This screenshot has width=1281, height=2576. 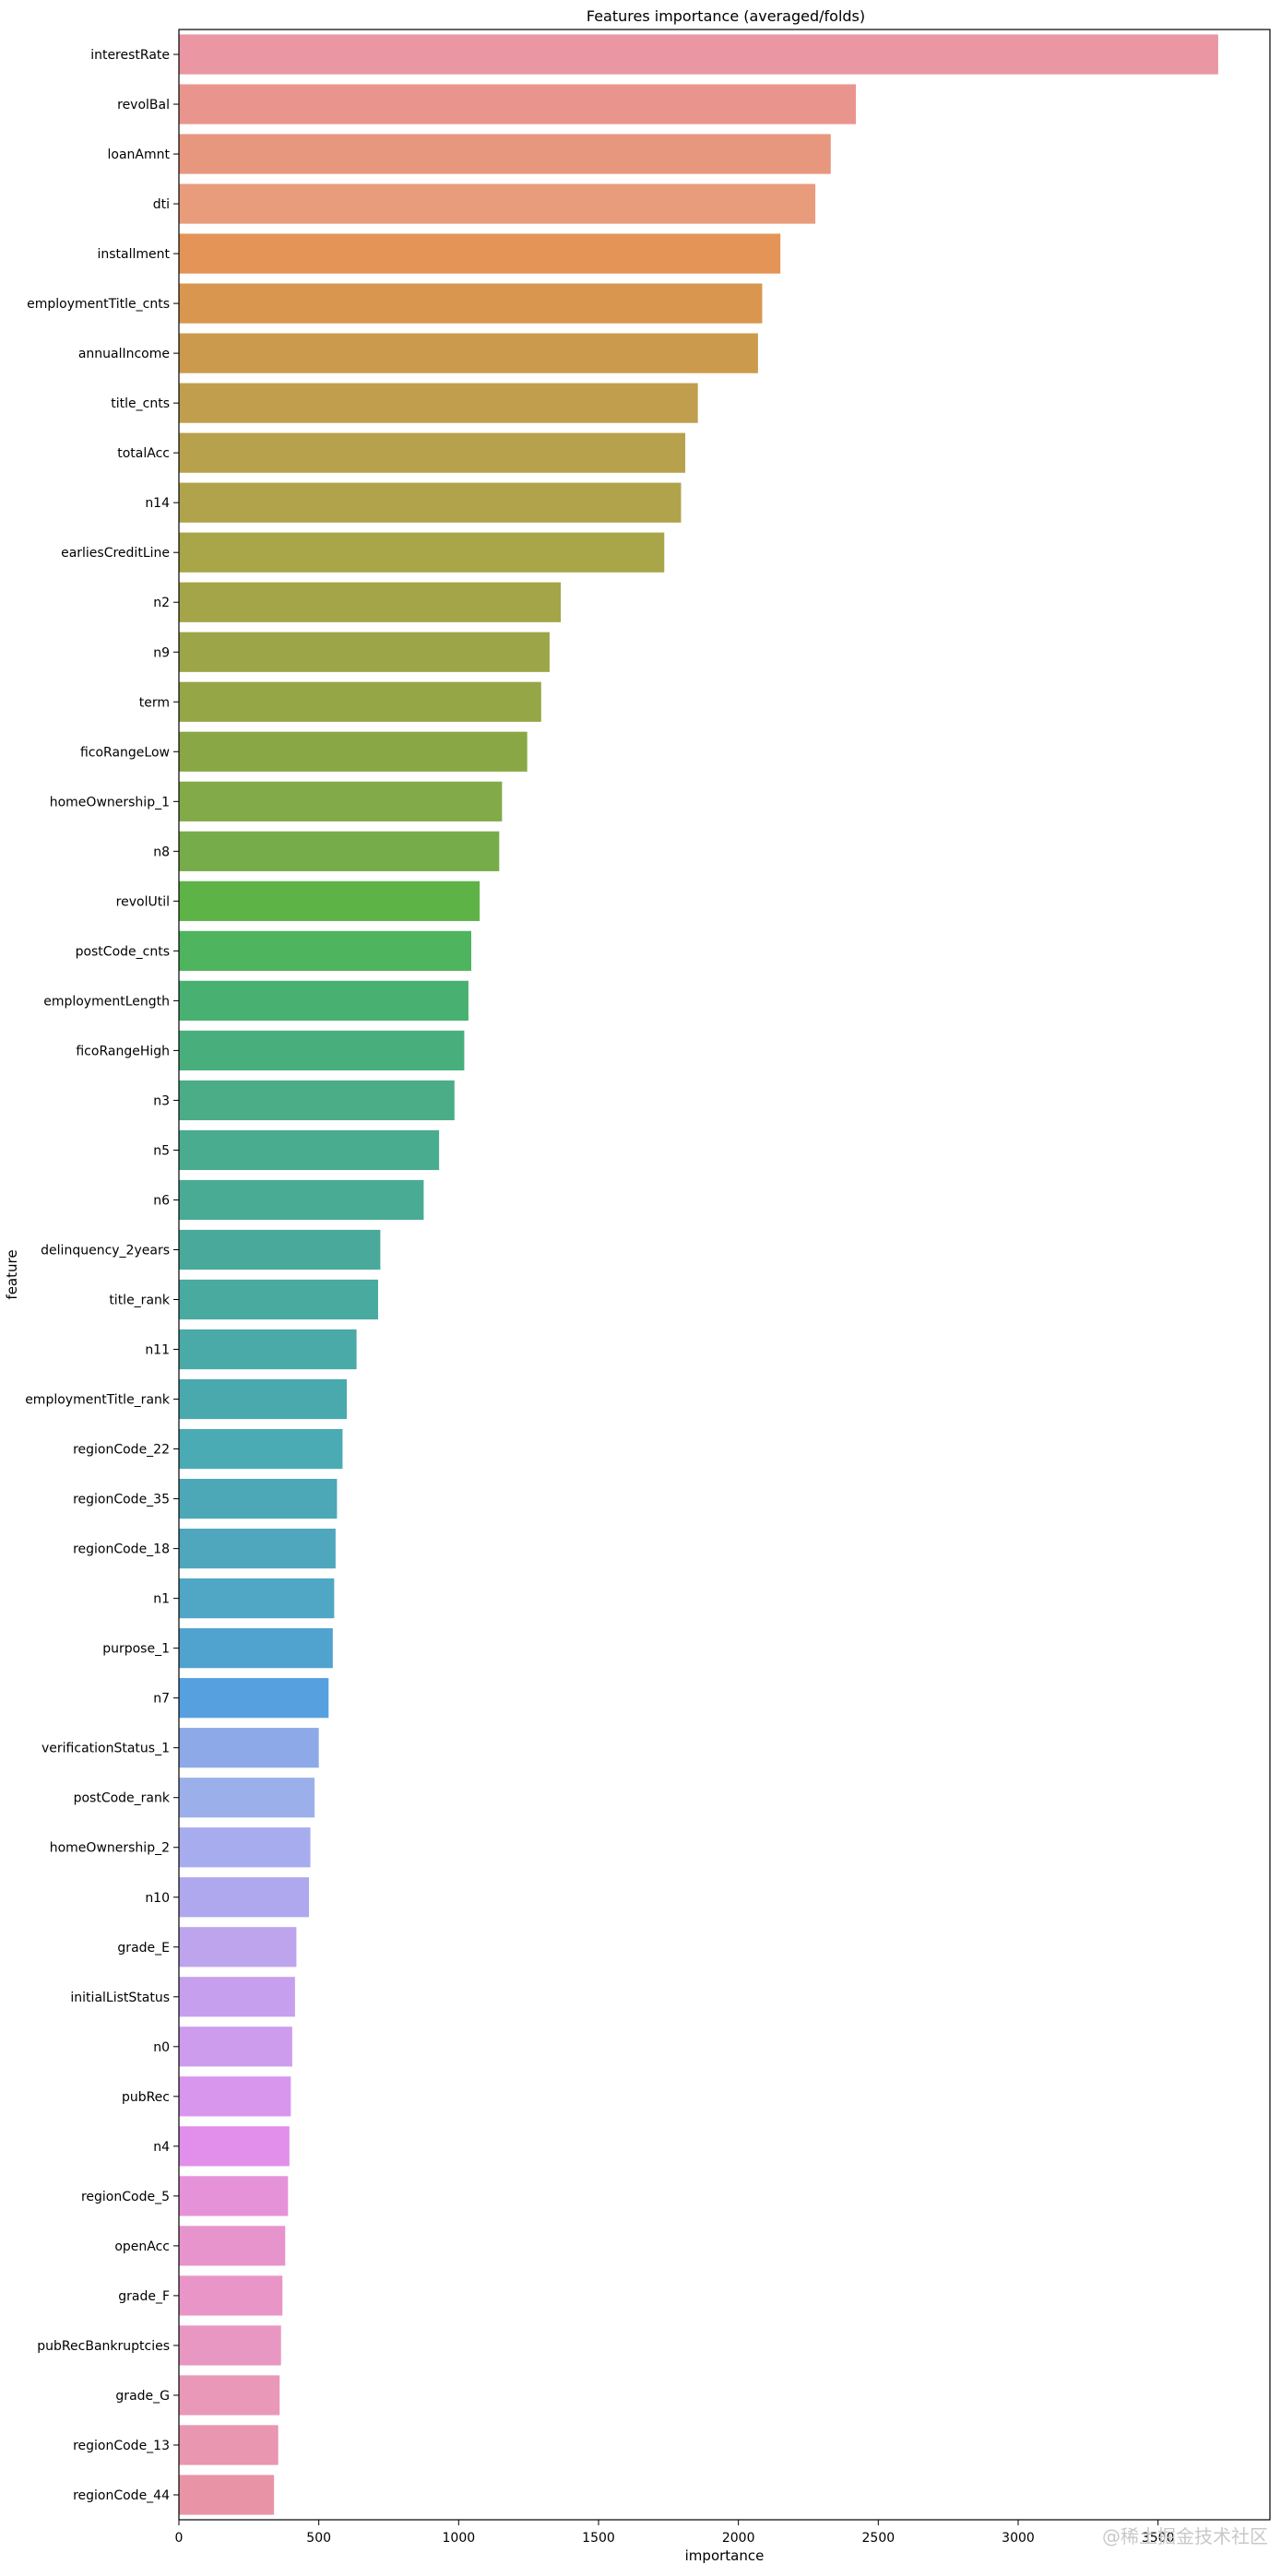 I want to click on x-tick-label: 0, so click(x=179, y=2538).